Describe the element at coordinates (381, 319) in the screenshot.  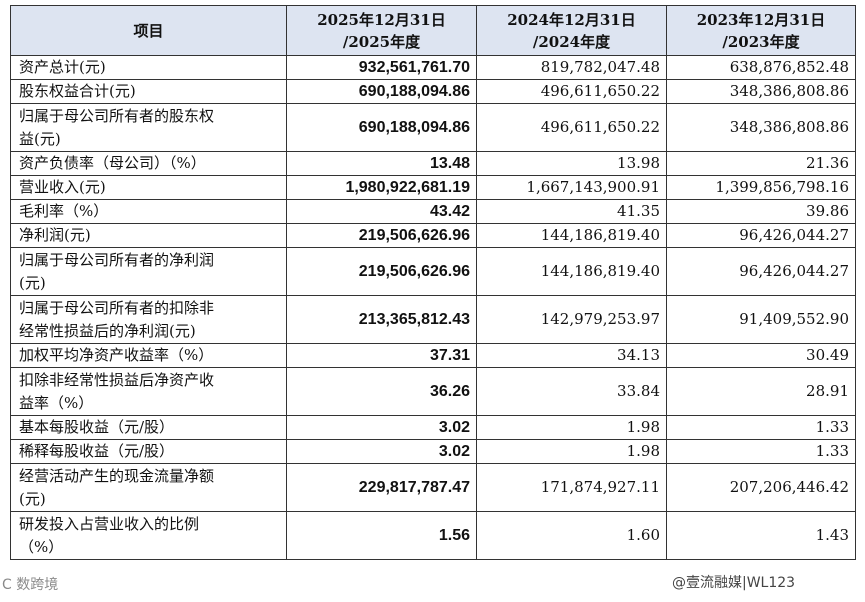
I see `value-2025: 213,365,812.43` at that location.